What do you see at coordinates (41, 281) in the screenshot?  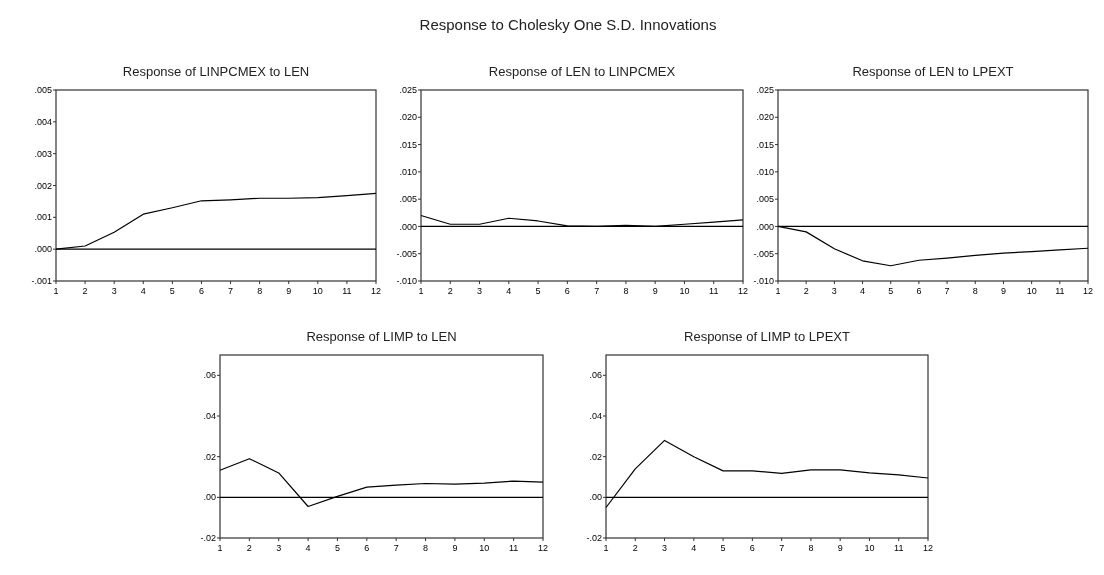 I see `y-tick-label: -.001` at bounding box center [41, 281].